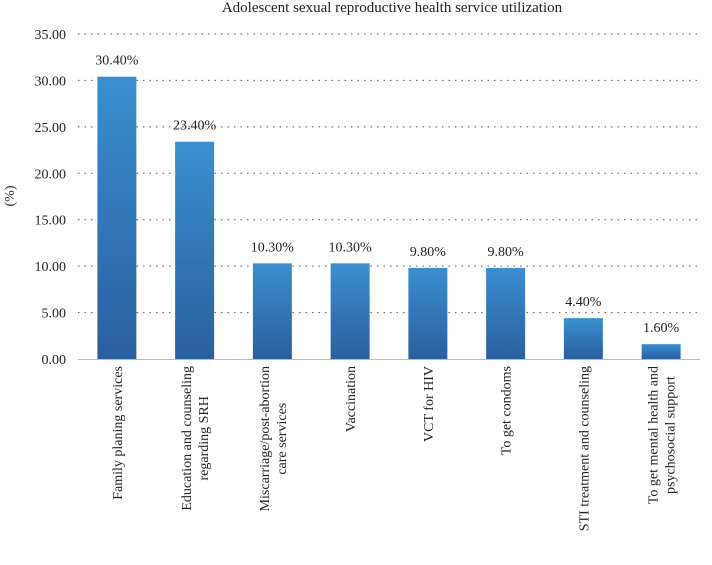 The width and height of the screenshot is (712, 565). What do you see at coordinates (54, 360) in the screenshot?
I see `y-tick-label: 0.00` at bounding box center [54, 360].